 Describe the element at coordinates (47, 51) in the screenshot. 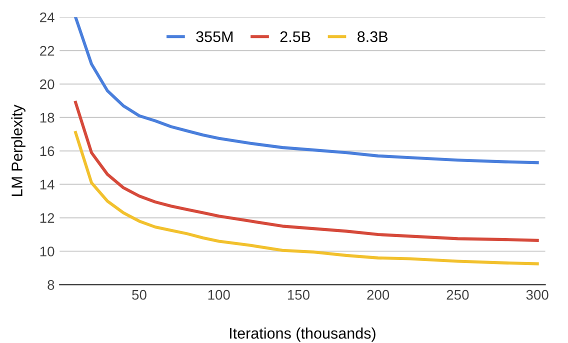

I see `y-tick-label: 22` at that location.